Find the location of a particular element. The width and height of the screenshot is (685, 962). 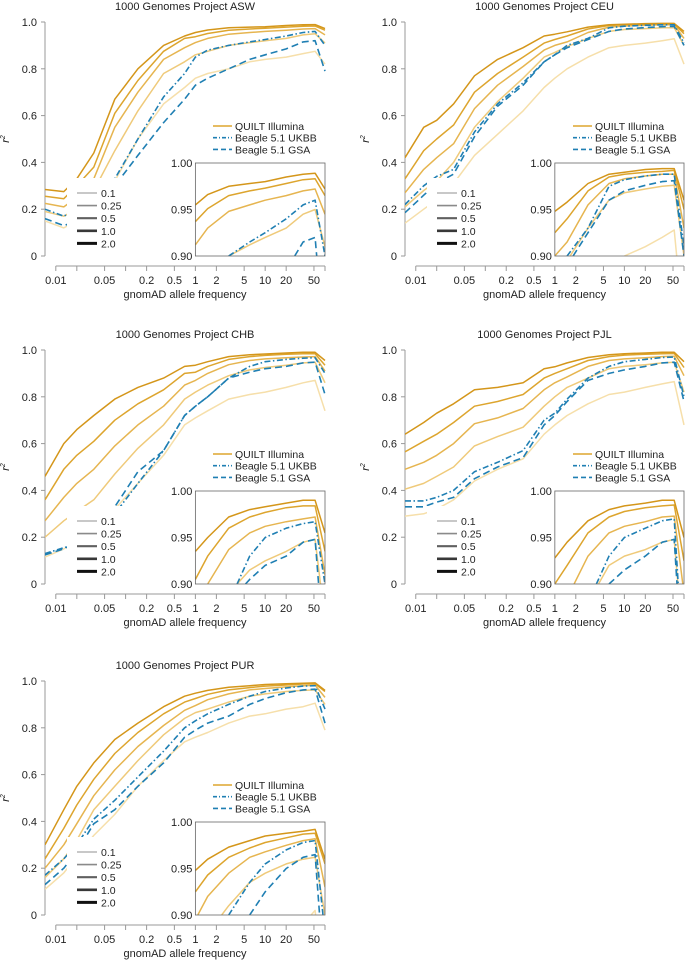

coverage-legend-label: 0.25 is located at coordinates (471, 535).